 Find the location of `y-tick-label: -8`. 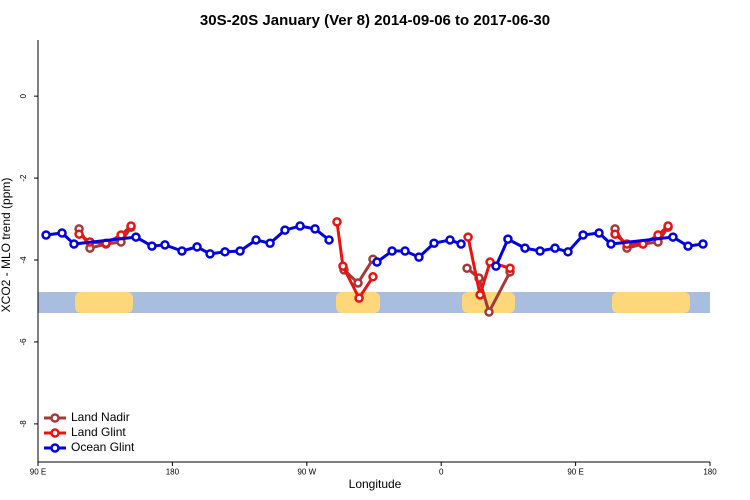

y-tick-label: -8 is located at coordinates (23, 424).